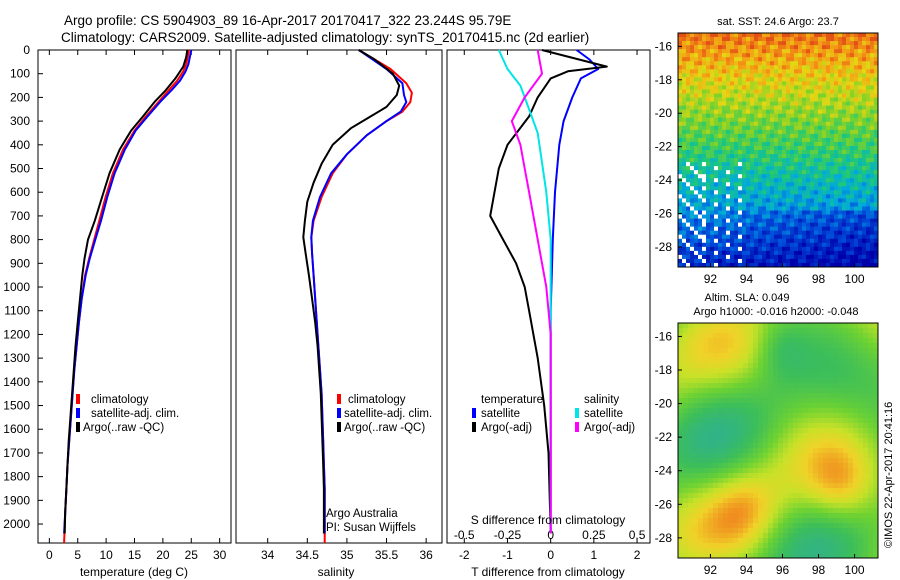 The image size is (900, 580). Describe the element at coordinates (508, 535) in the screenshot. I see `s-difference-tick-label: -0.25` at that location.